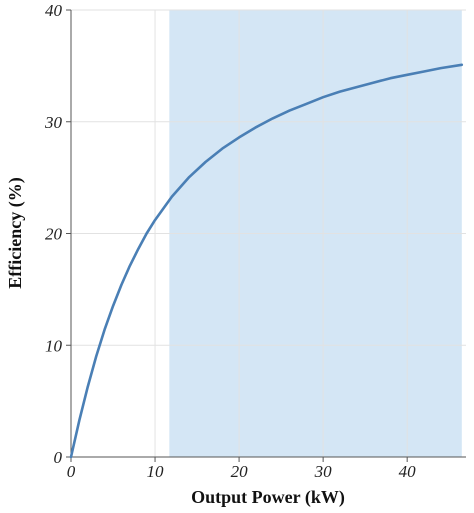 The height and width of the screenshot is (513, 474). I want to click on x-tick-label: 40, so click(408, 471).